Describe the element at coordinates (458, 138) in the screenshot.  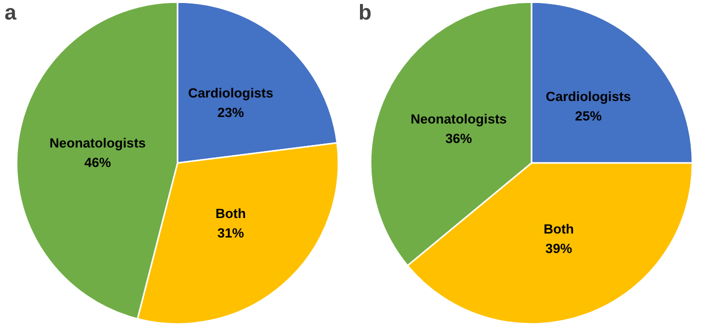
I see `data-label: 36%` at that location.